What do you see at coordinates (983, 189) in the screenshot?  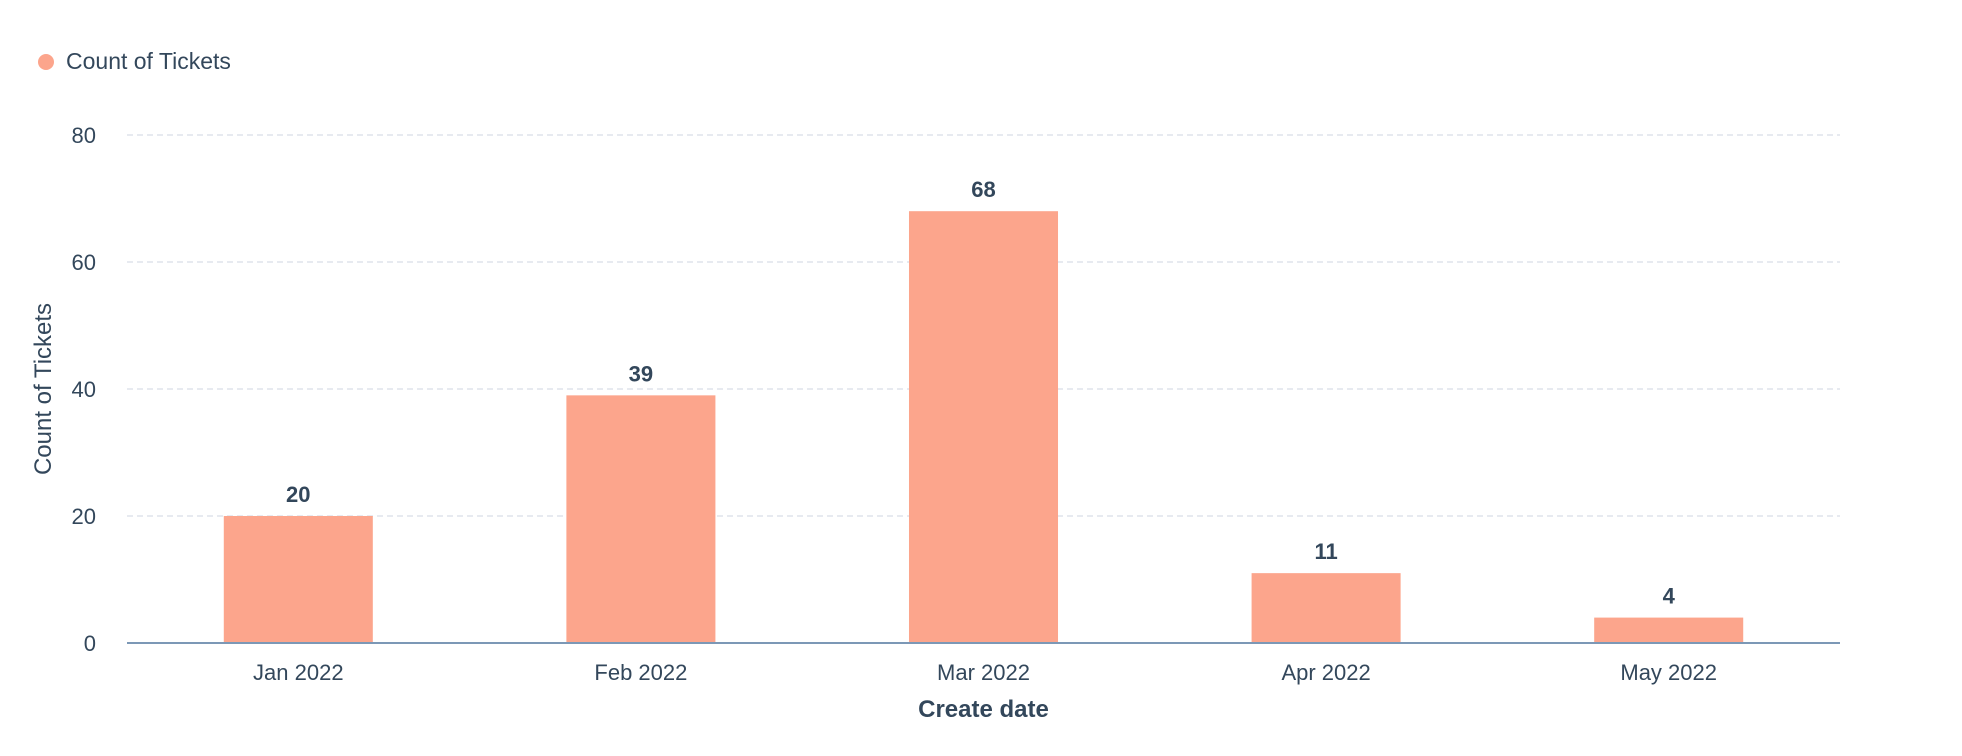 I see `bar-value-label: 68` at bounding box center [983, 189].